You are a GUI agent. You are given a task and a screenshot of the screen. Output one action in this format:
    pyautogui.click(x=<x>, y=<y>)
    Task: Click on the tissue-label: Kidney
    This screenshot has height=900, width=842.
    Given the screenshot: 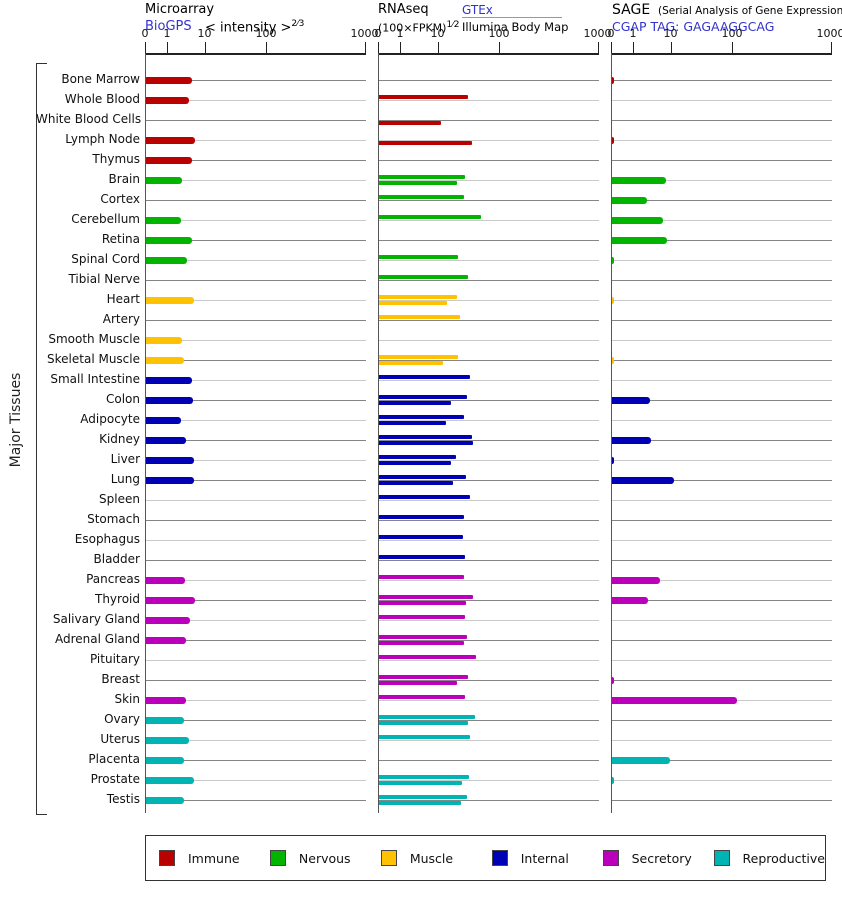 What is the action you would take?
    pyautogui.click(x=119, y=439)
    